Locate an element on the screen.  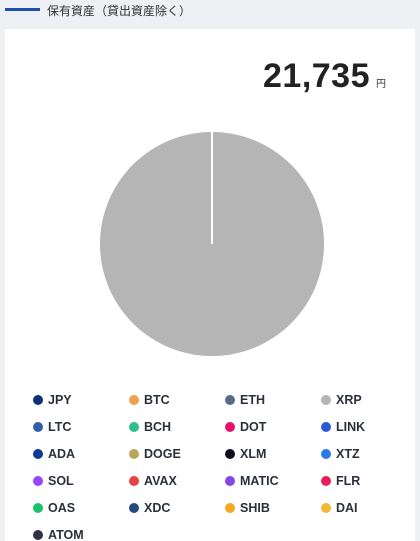
legend-label: FLR is located at coordinates (348, 480).